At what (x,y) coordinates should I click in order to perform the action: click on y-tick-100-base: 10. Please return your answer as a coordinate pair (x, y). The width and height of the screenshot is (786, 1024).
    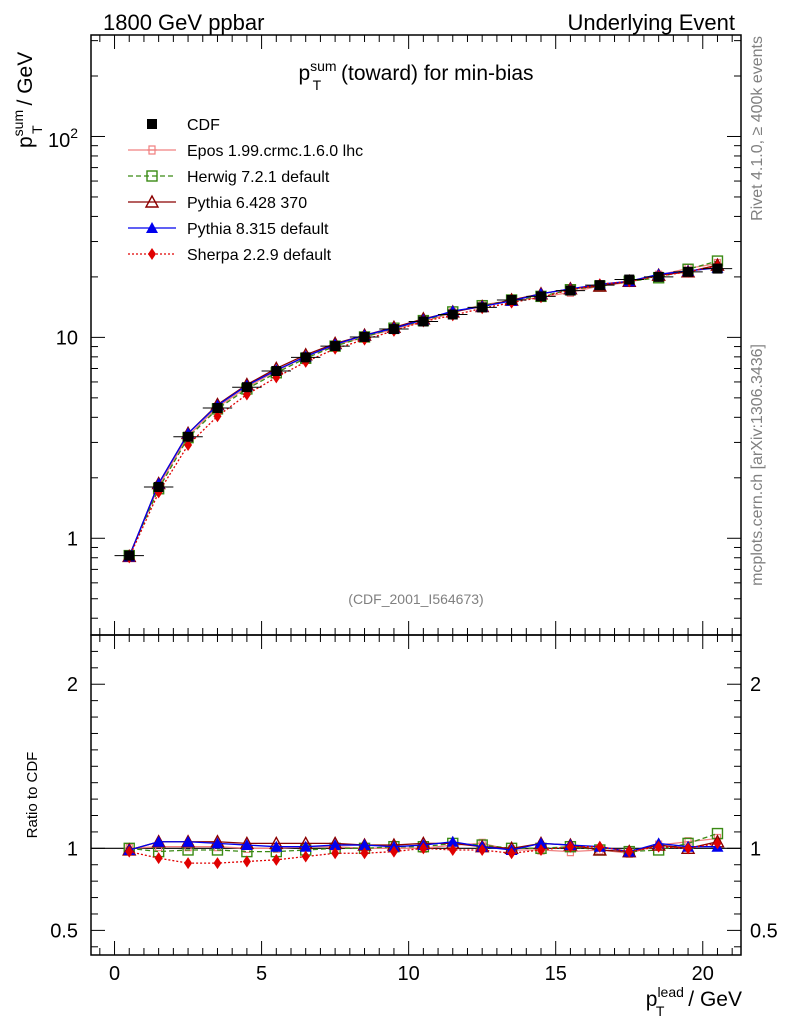
    Looking at the image, I should click on (59, 141).